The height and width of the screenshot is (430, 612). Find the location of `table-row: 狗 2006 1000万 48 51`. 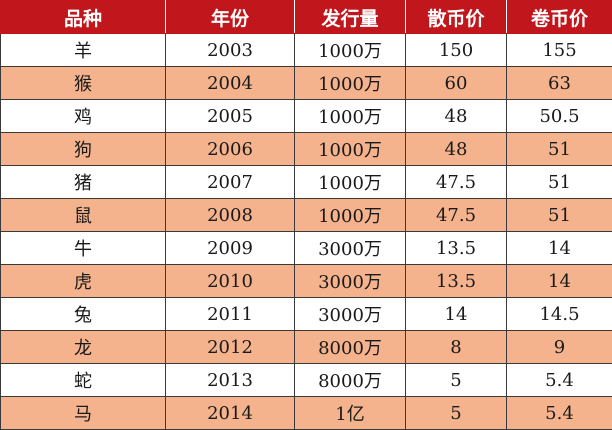

table-row: 狗 2006 1000万 48 51 is located at coordinates (306, 149).